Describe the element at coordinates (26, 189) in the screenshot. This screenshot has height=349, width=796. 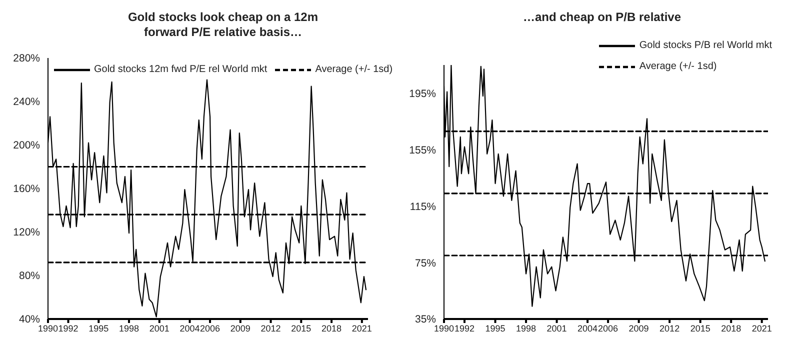
I see `y-tick-label: 160%` at that location.